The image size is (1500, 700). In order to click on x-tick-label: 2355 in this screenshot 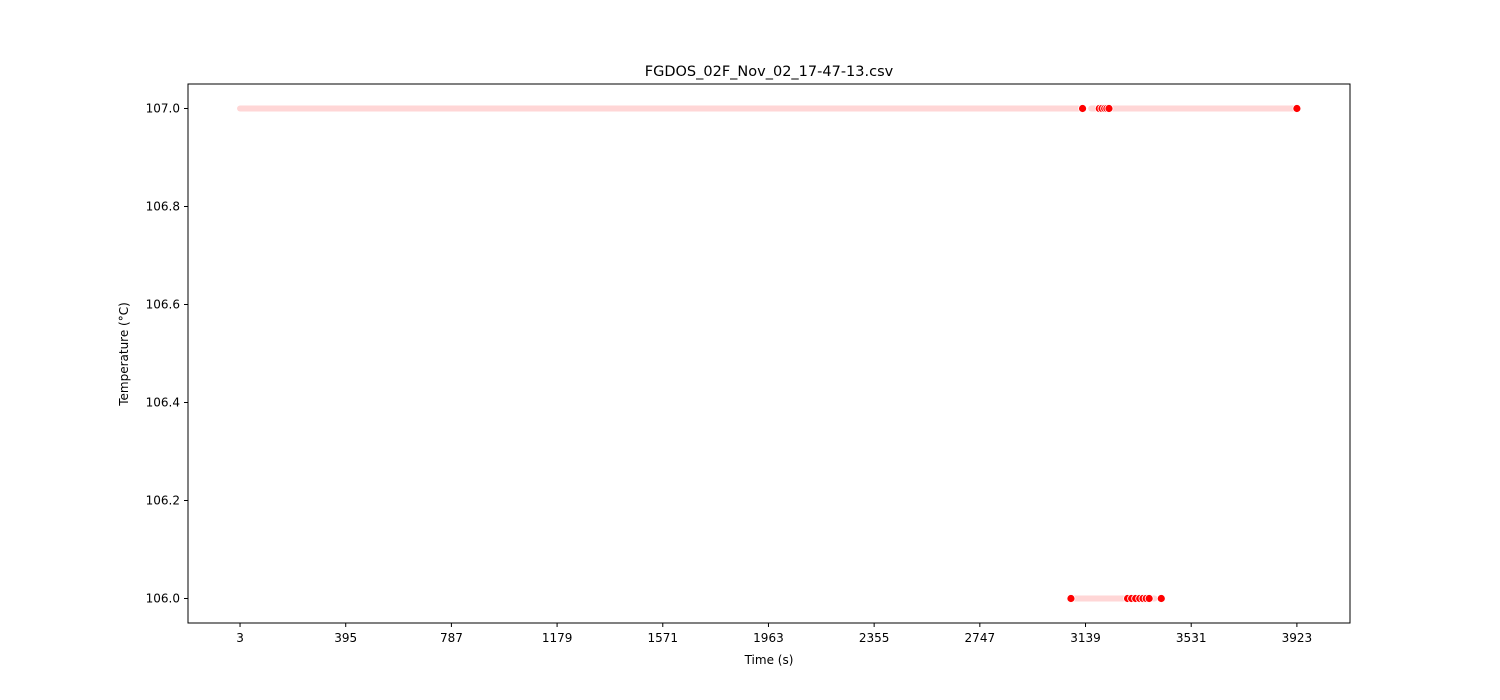, I will do `click(874, 638)`.